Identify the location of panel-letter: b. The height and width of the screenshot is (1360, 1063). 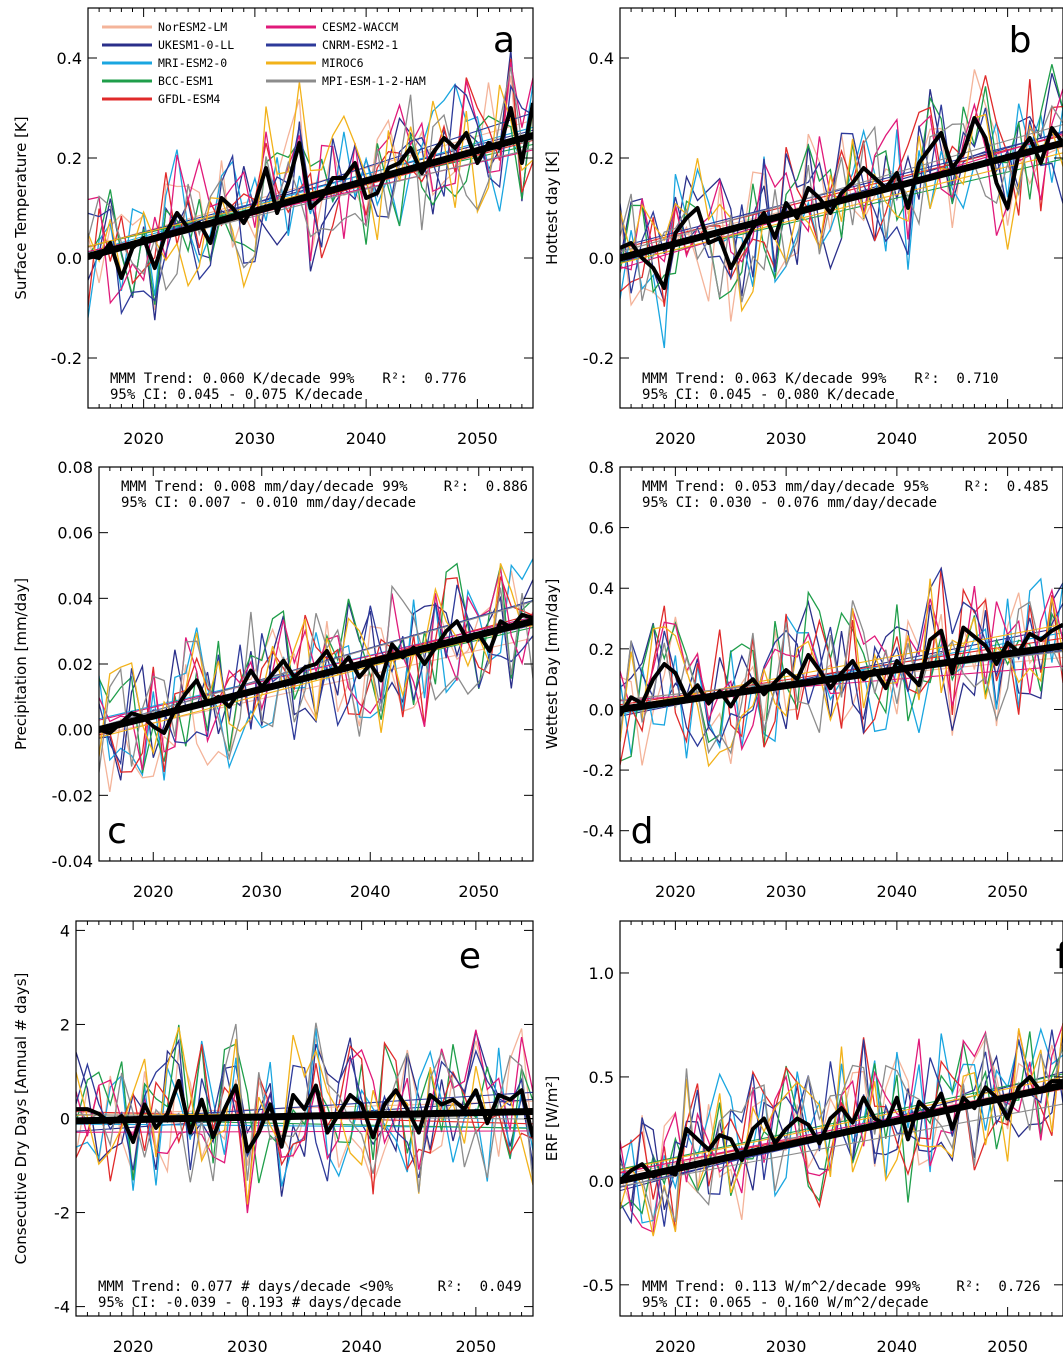
(1020, 40).